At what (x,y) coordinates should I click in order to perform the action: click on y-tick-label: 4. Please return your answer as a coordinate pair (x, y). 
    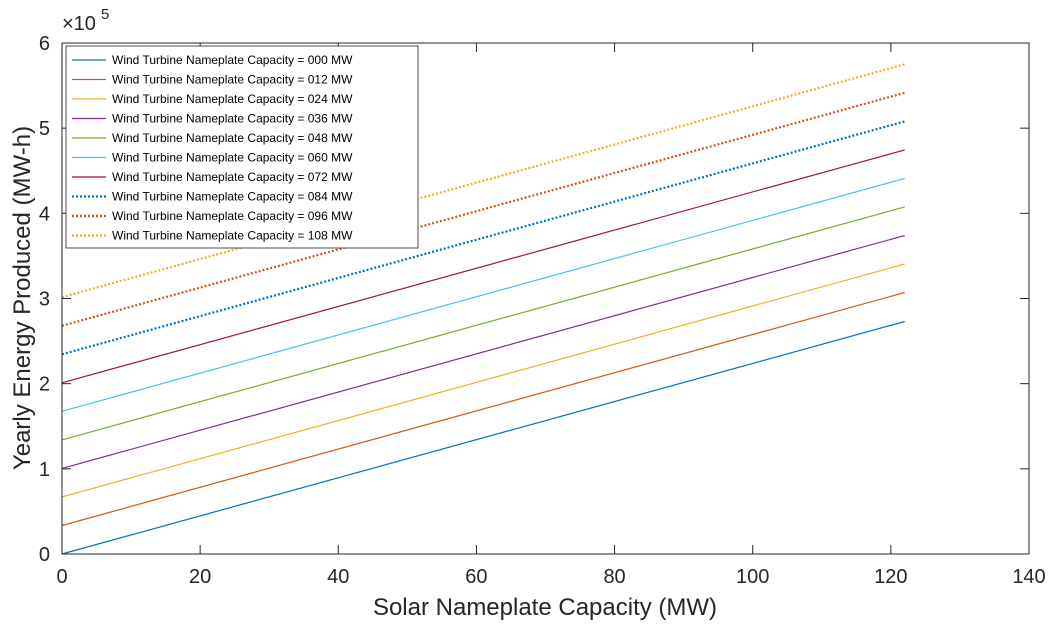
    Looking at the image, I should click on (44, 214).